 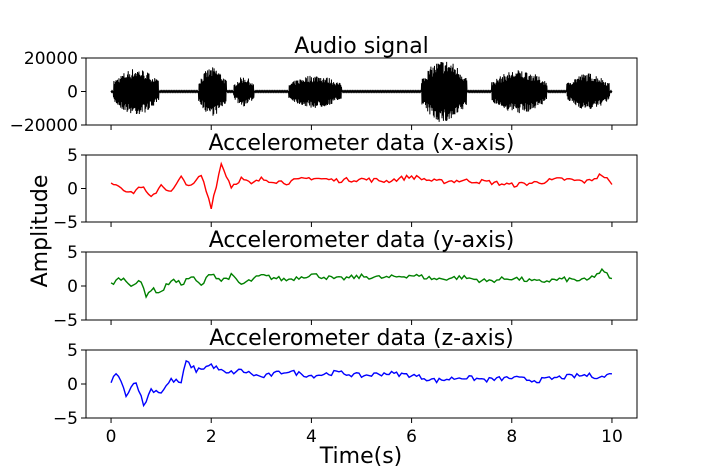 What do you see at coordinates (362, 143) in the screenshot?
I see `subplot-title: Accelerometer data (x-axis)` at bounding box center [362, 143].